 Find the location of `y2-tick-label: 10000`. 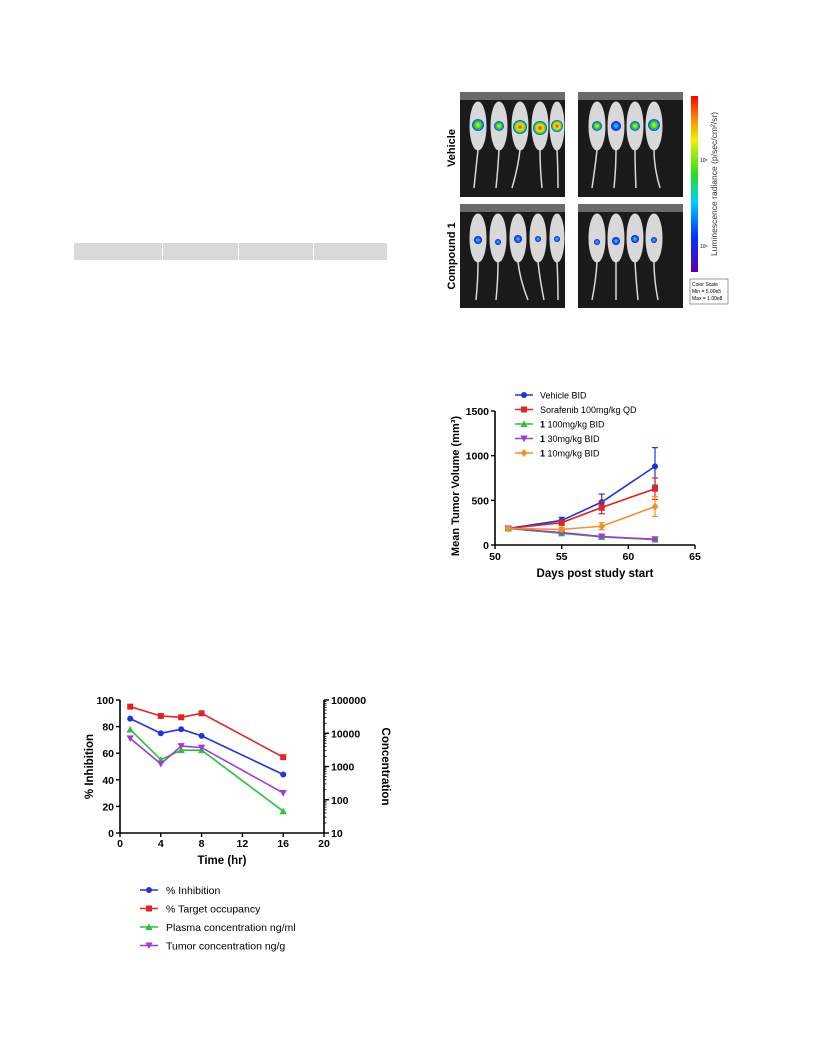

y2-tick-label: 10000 is located at coordinates (345, 734).